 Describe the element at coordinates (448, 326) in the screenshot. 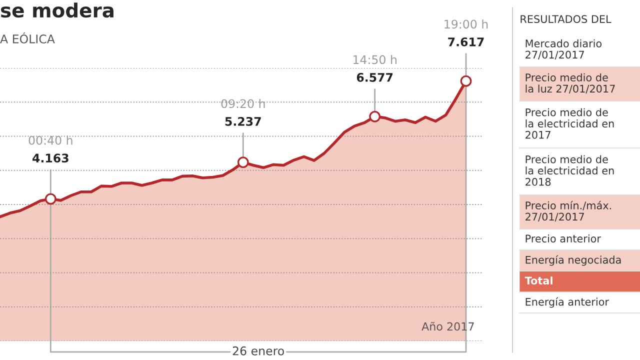

I see `annotation: Año 2017` at that location.